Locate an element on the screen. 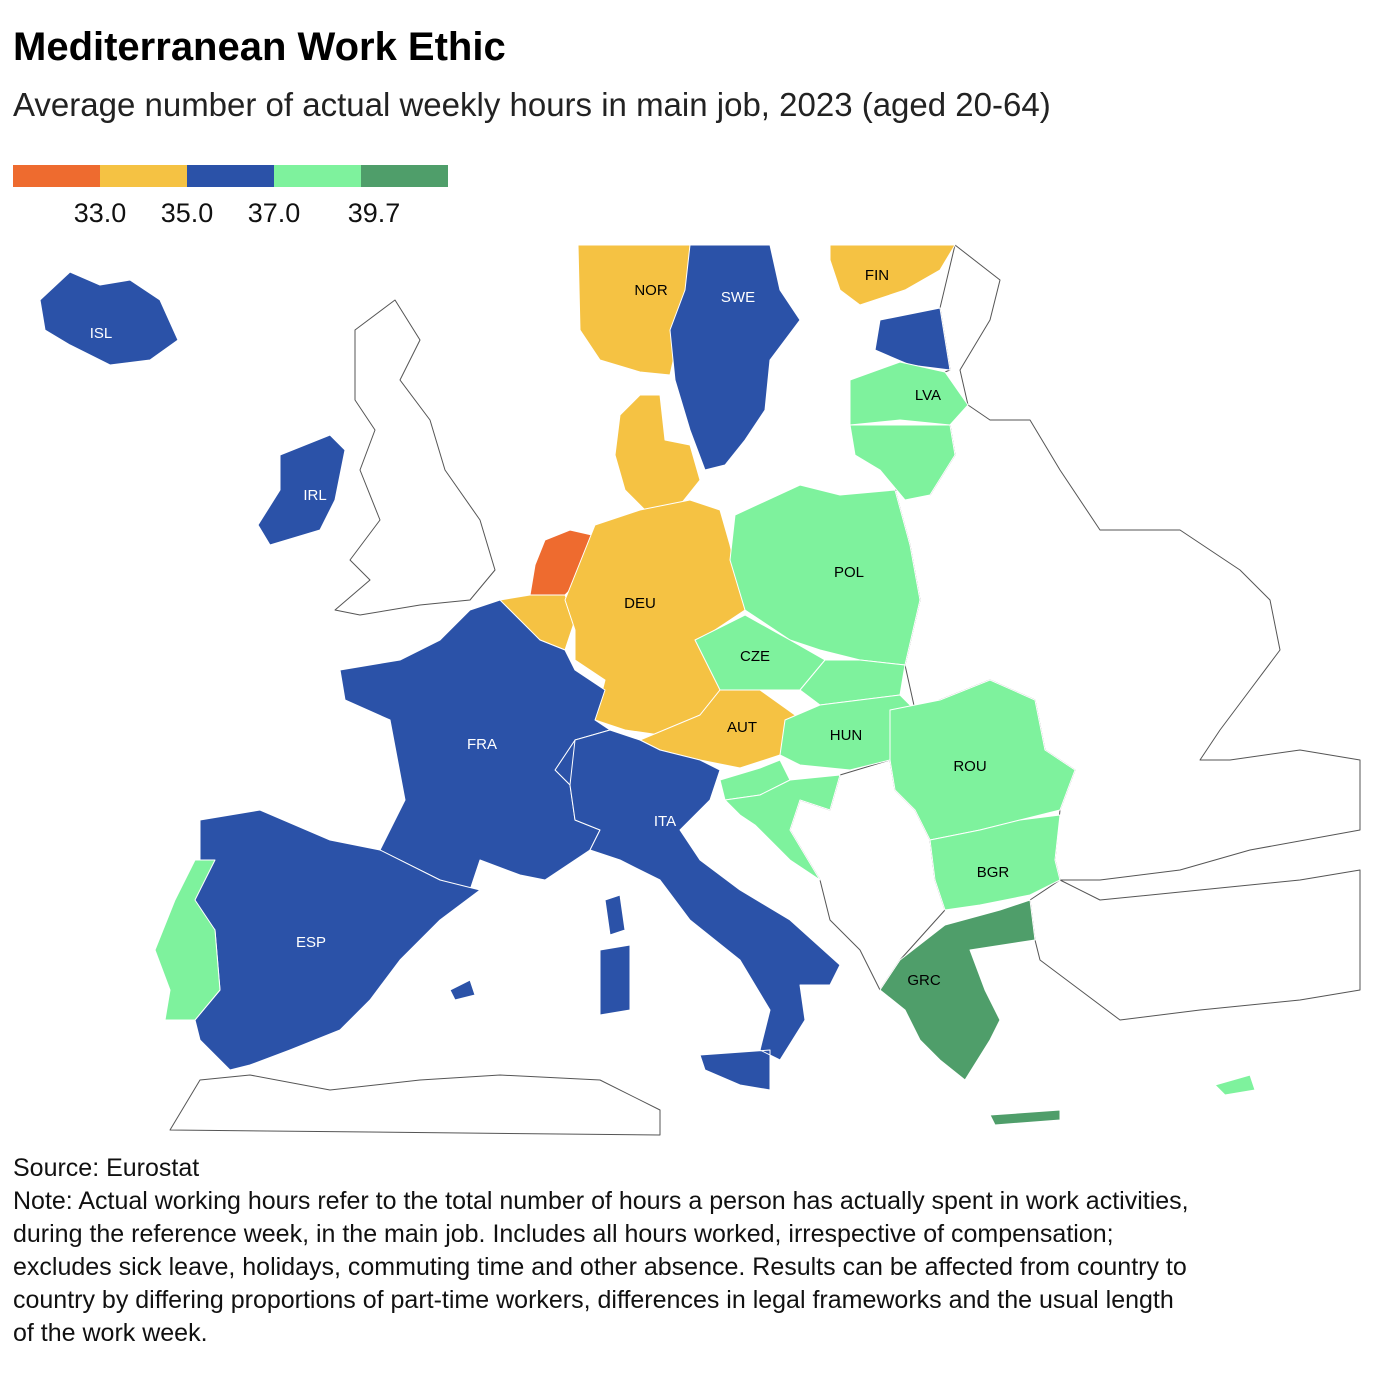  country-label: FIN is located at coordinates (877, 275).